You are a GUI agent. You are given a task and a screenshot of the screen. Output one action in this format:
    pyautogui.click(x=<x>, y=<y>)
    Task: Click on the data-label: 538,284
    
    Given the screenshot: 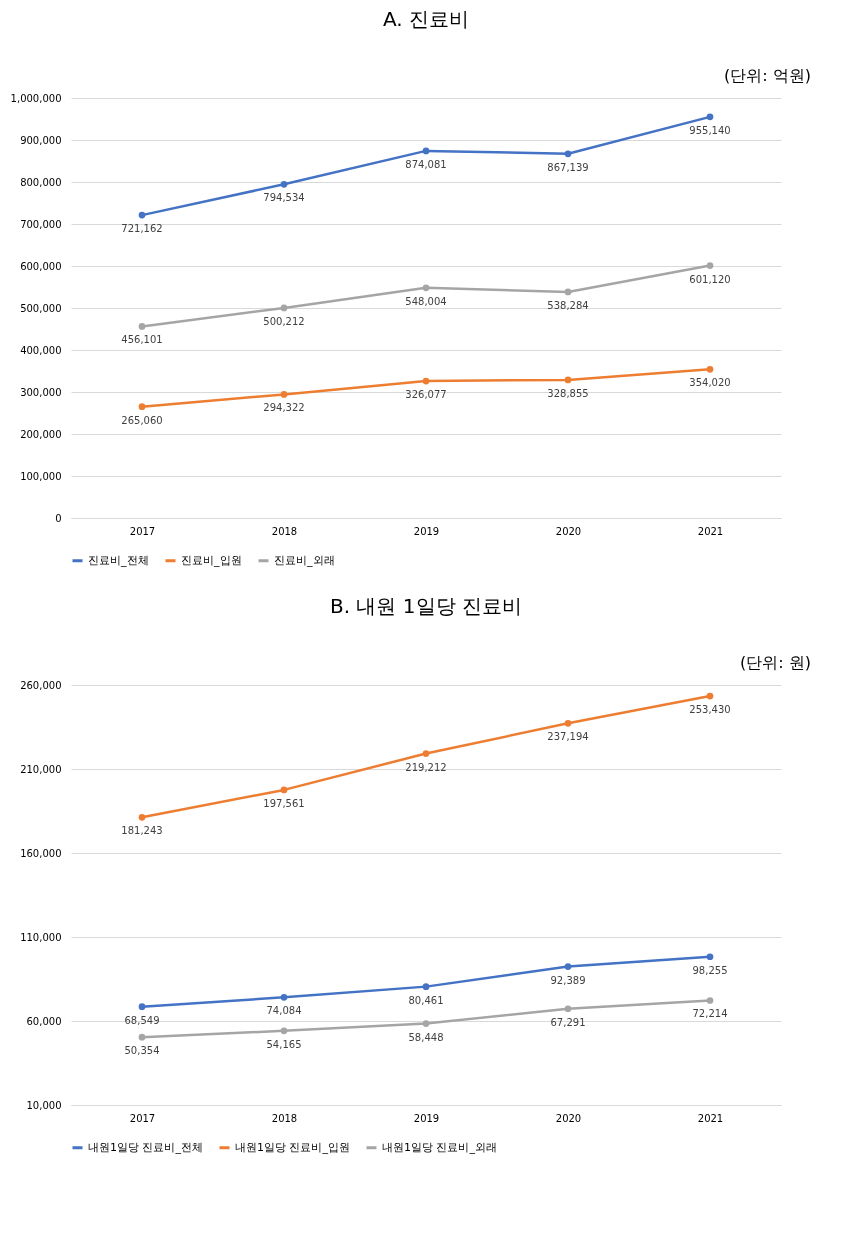 What is the action you would take?
    pyautogui.click(x=568, y=305)
    